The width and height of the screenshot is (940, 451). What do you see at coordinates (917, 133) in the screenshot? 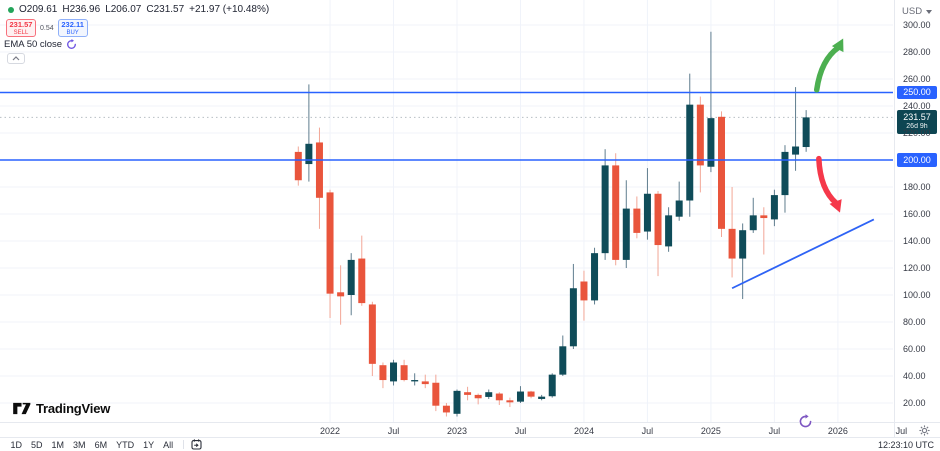
I see `price-tick-label: 220.00` at bounding box center [917, 133].